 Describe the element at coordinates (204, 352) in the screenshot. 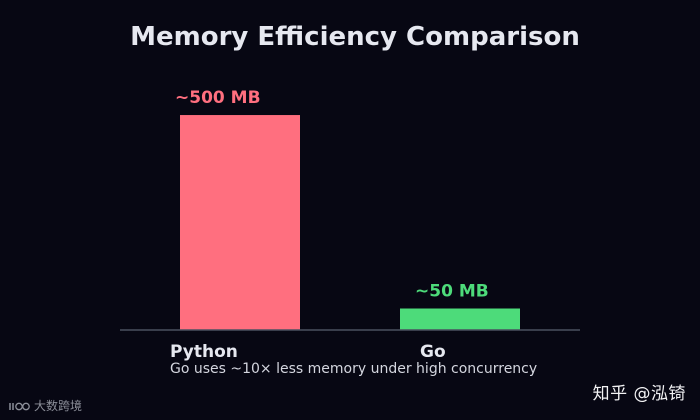

I see `x-tick-label-python: Python` at that location.